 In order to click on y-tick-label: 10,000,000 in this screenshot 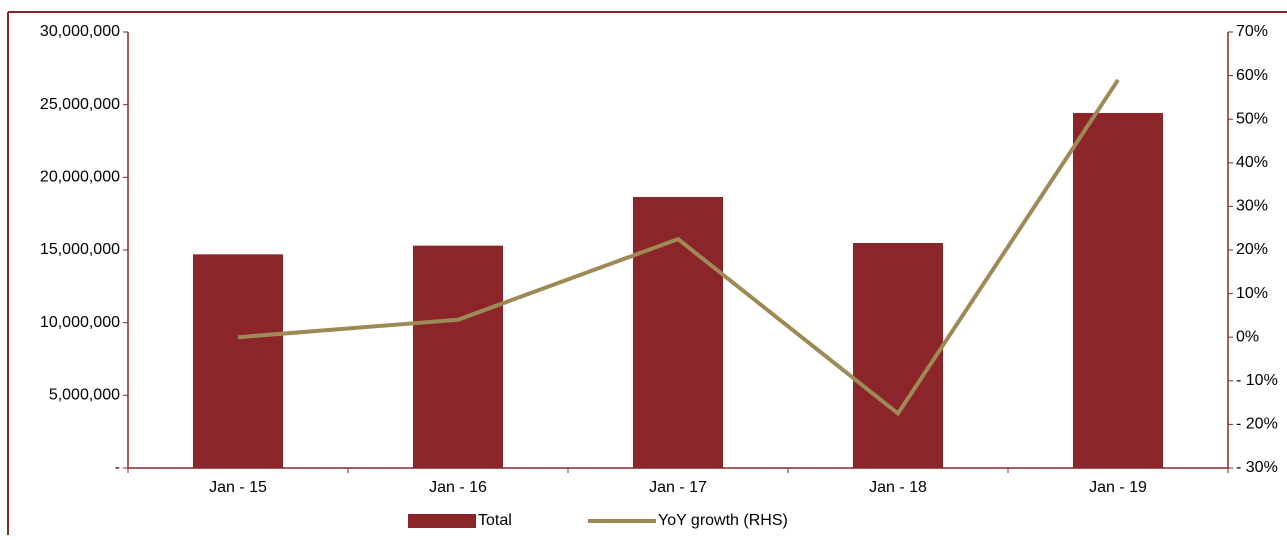, I will do `click(80, 322)`.